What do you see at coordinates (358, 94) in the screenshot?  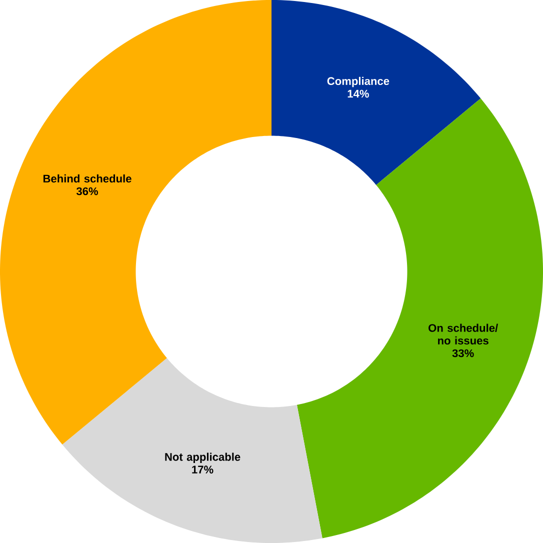 I see `data-label: 14%` at bounding box center [358, 94].